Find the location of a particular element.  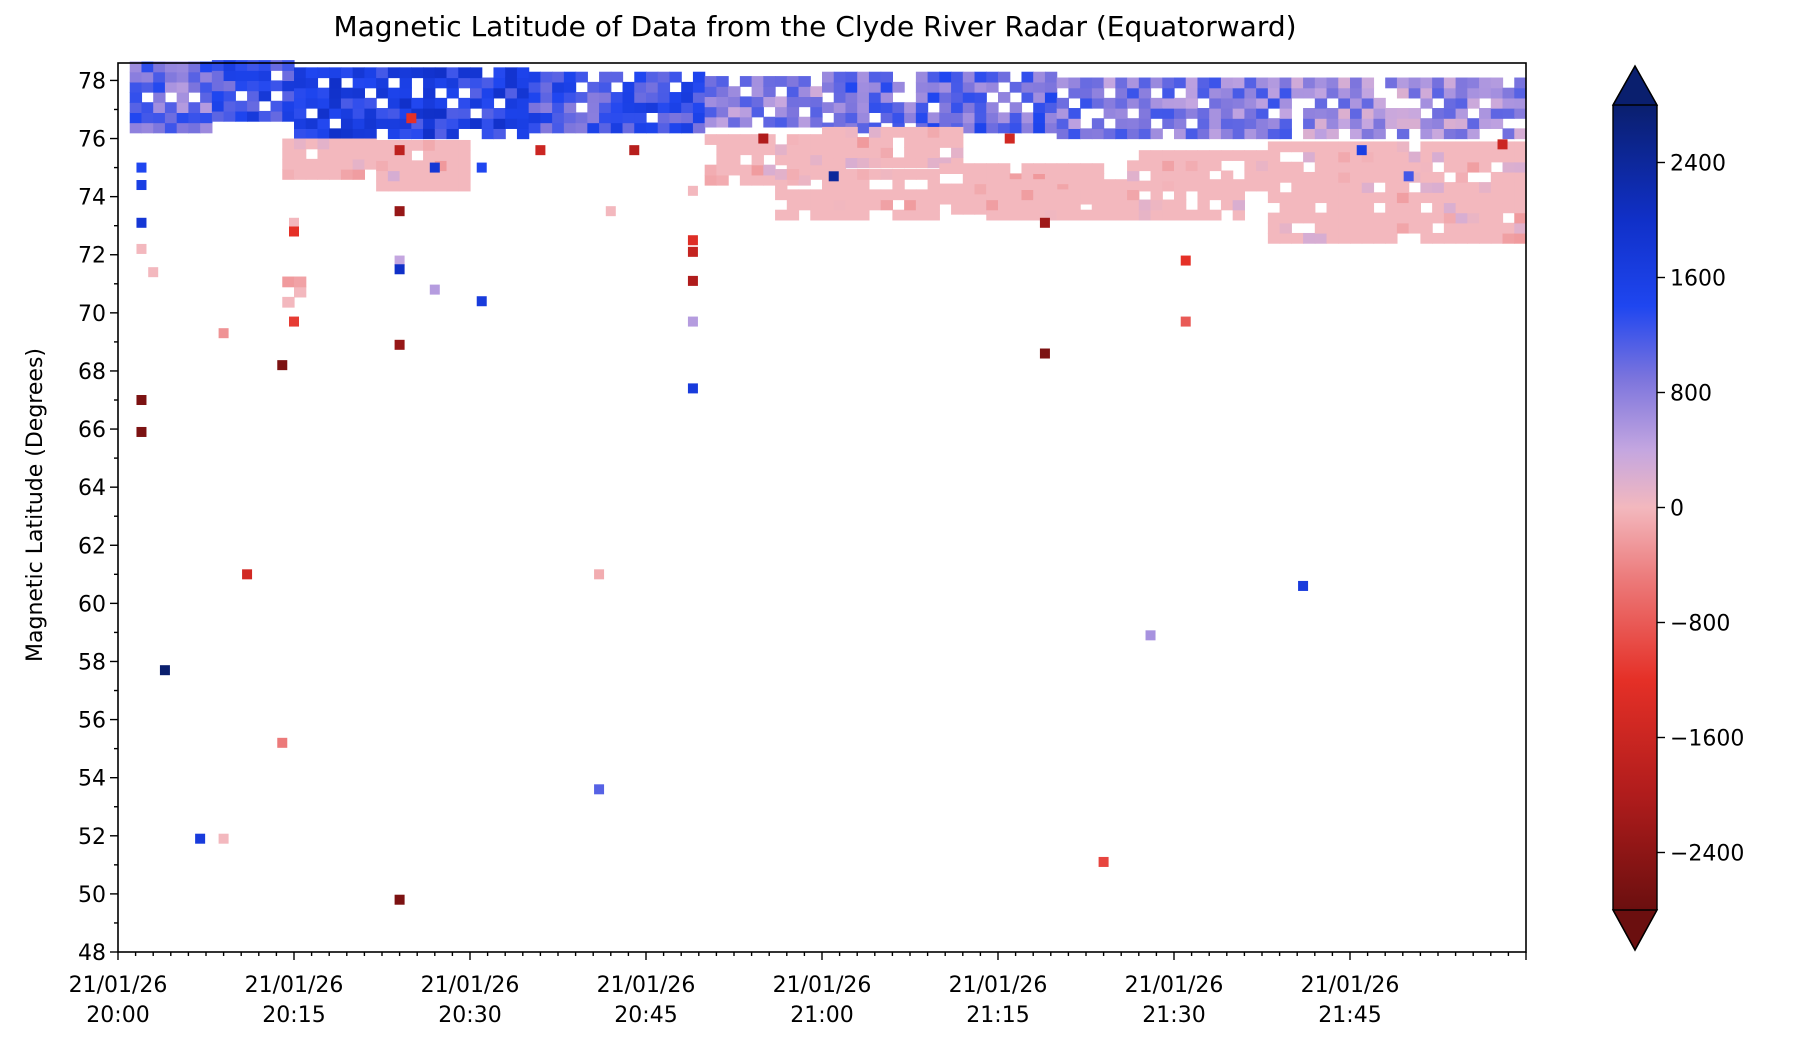

x-tick-label: 21/01/26 20:00 is located at coordinates (118, 1000).